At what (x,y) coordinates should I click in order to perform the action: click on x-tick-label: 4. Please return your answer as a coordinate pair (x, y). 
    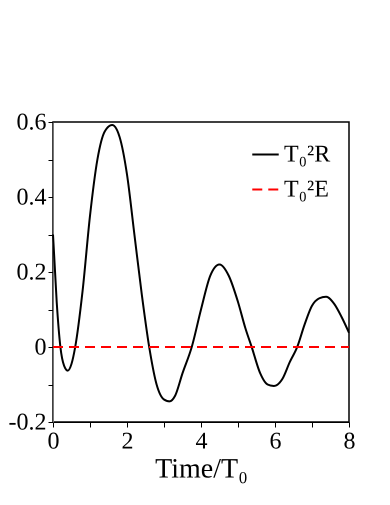
    Looking at the image, I should click on (202, 441).